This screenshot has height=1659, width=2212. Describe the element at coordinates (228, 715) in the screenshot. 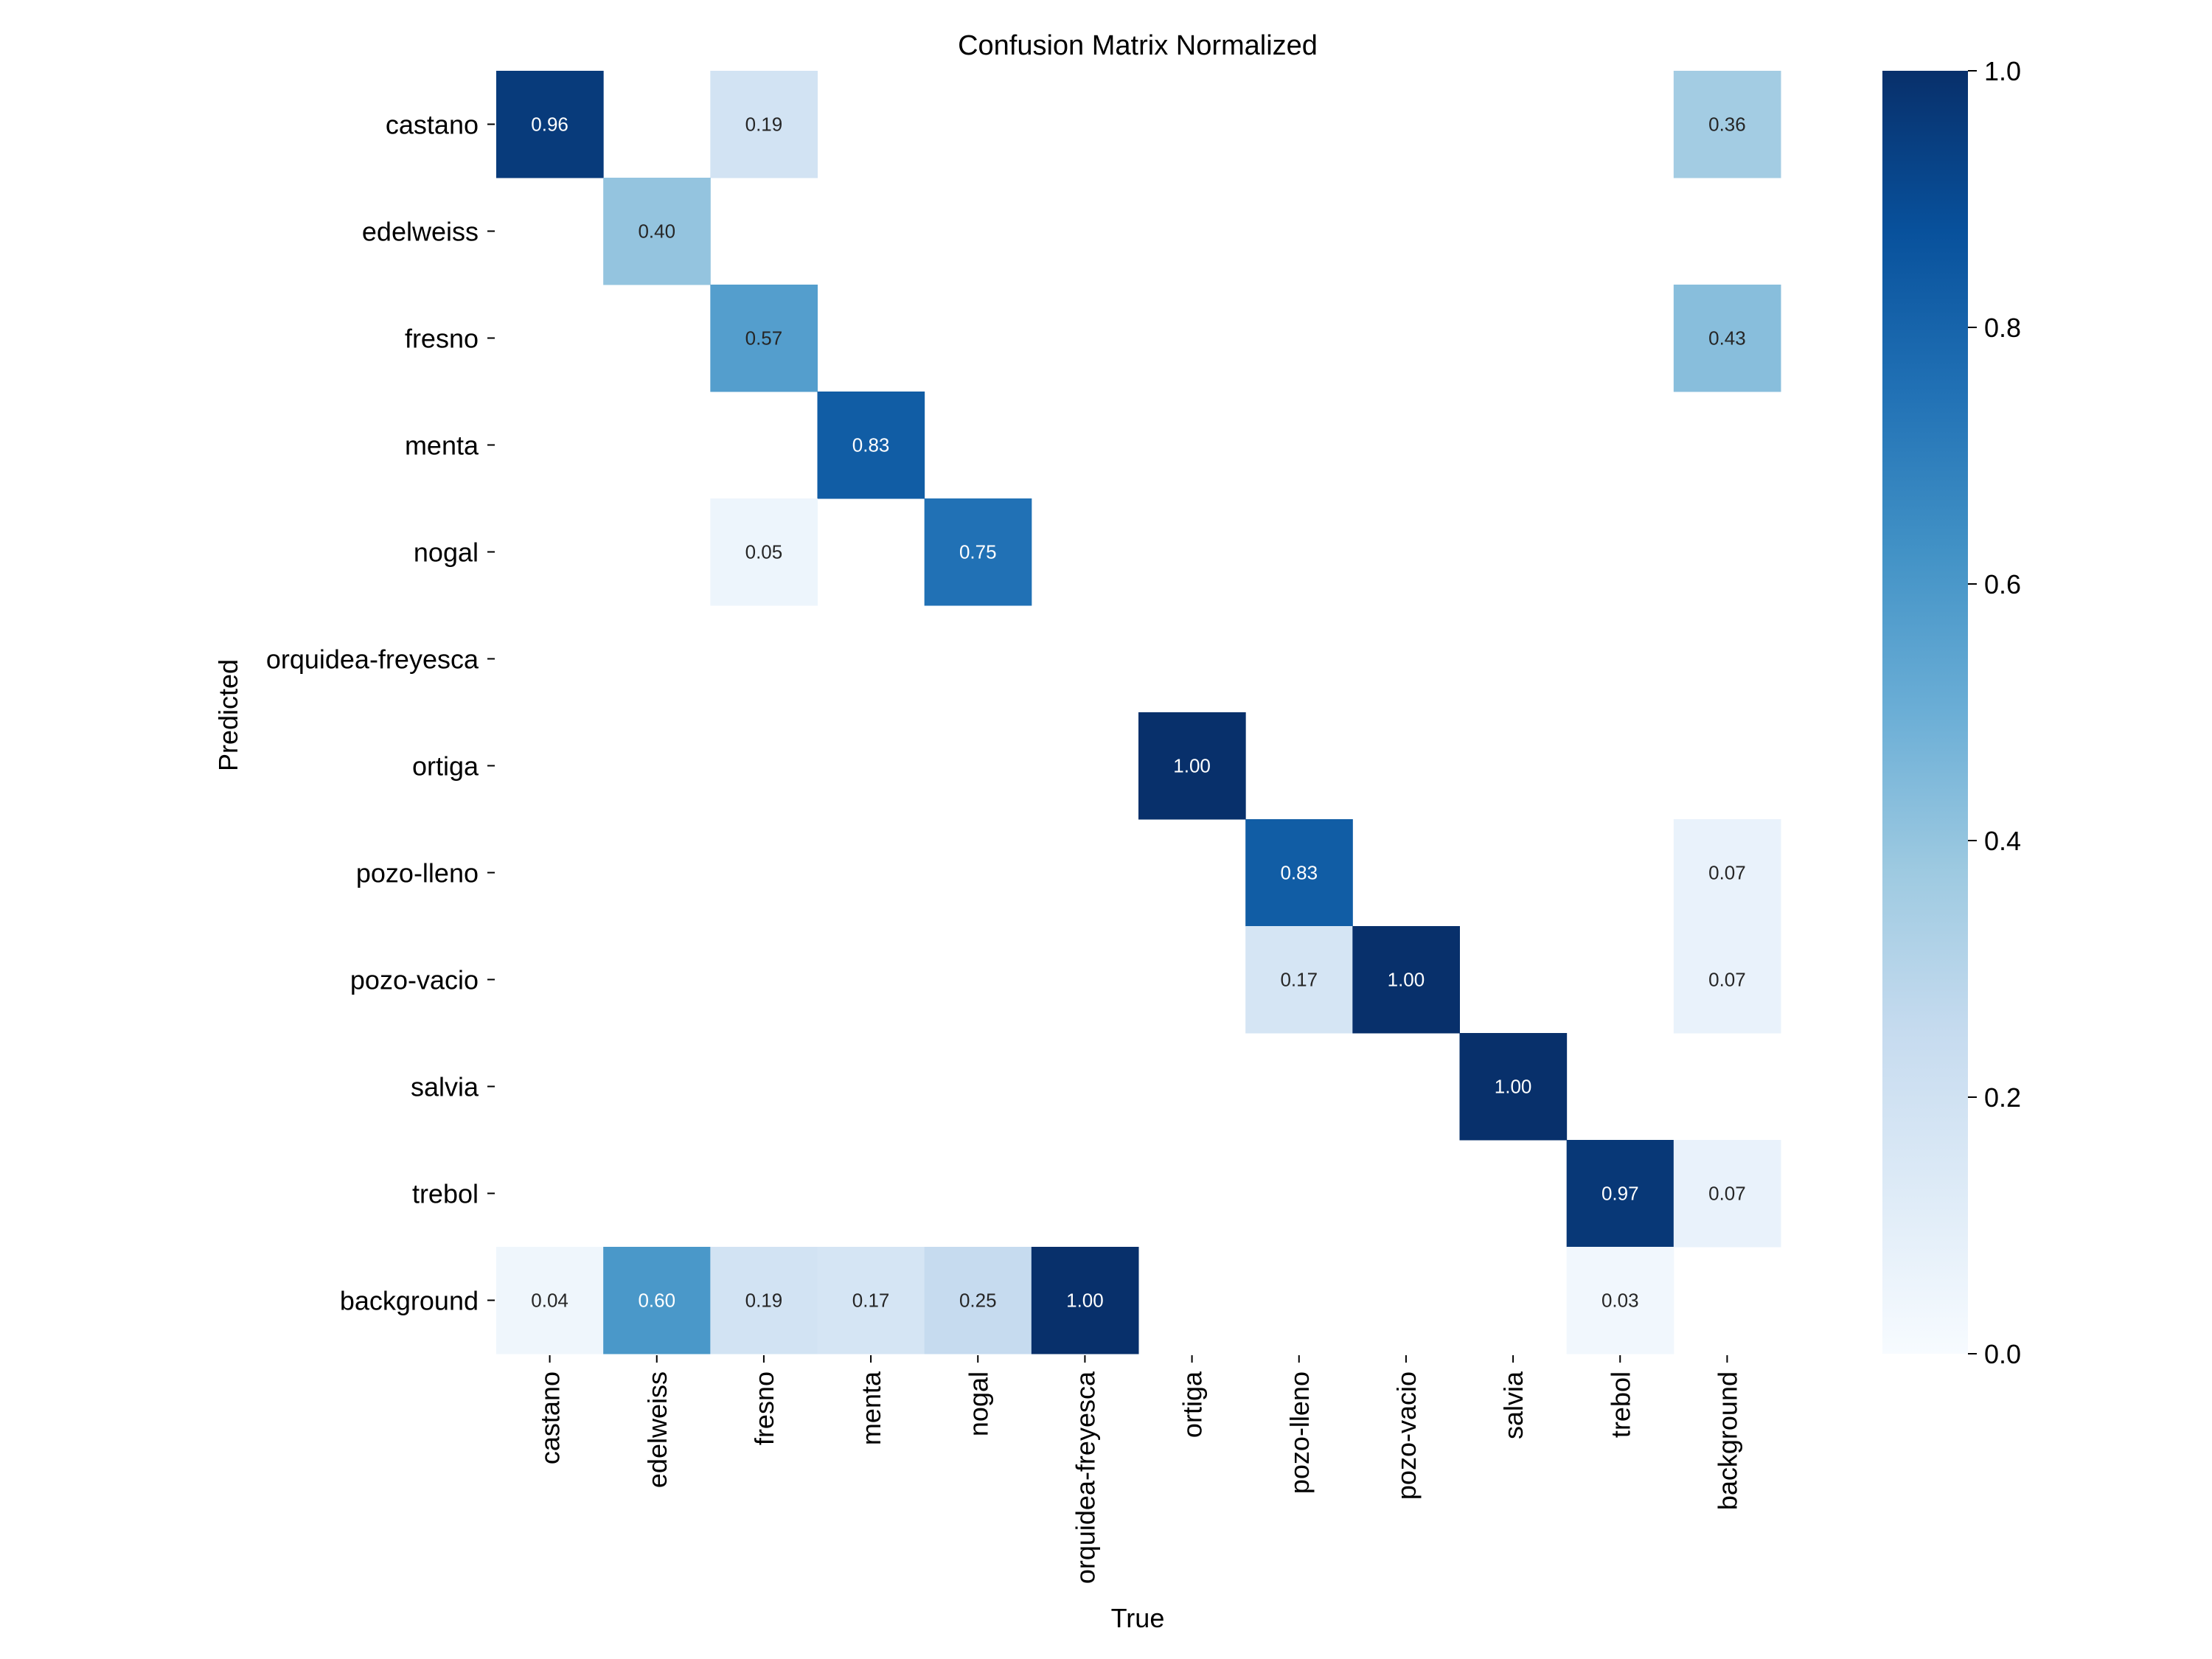

I see `y-axis-label: Predicted` at that location.